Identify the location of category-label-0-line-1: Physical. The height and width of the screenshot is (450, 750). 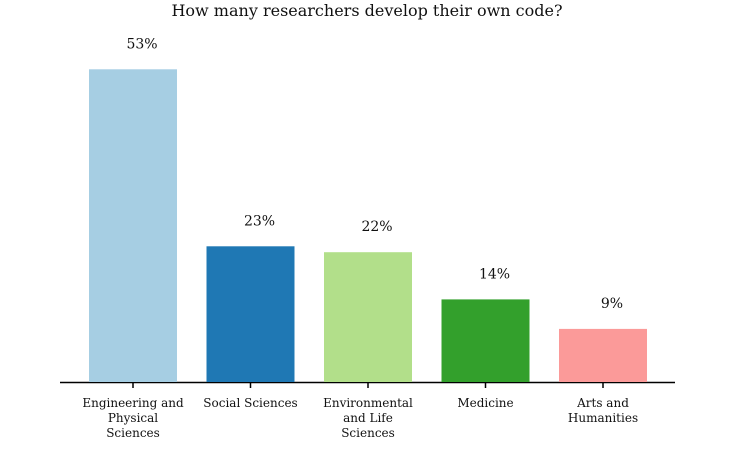
(133, 418).